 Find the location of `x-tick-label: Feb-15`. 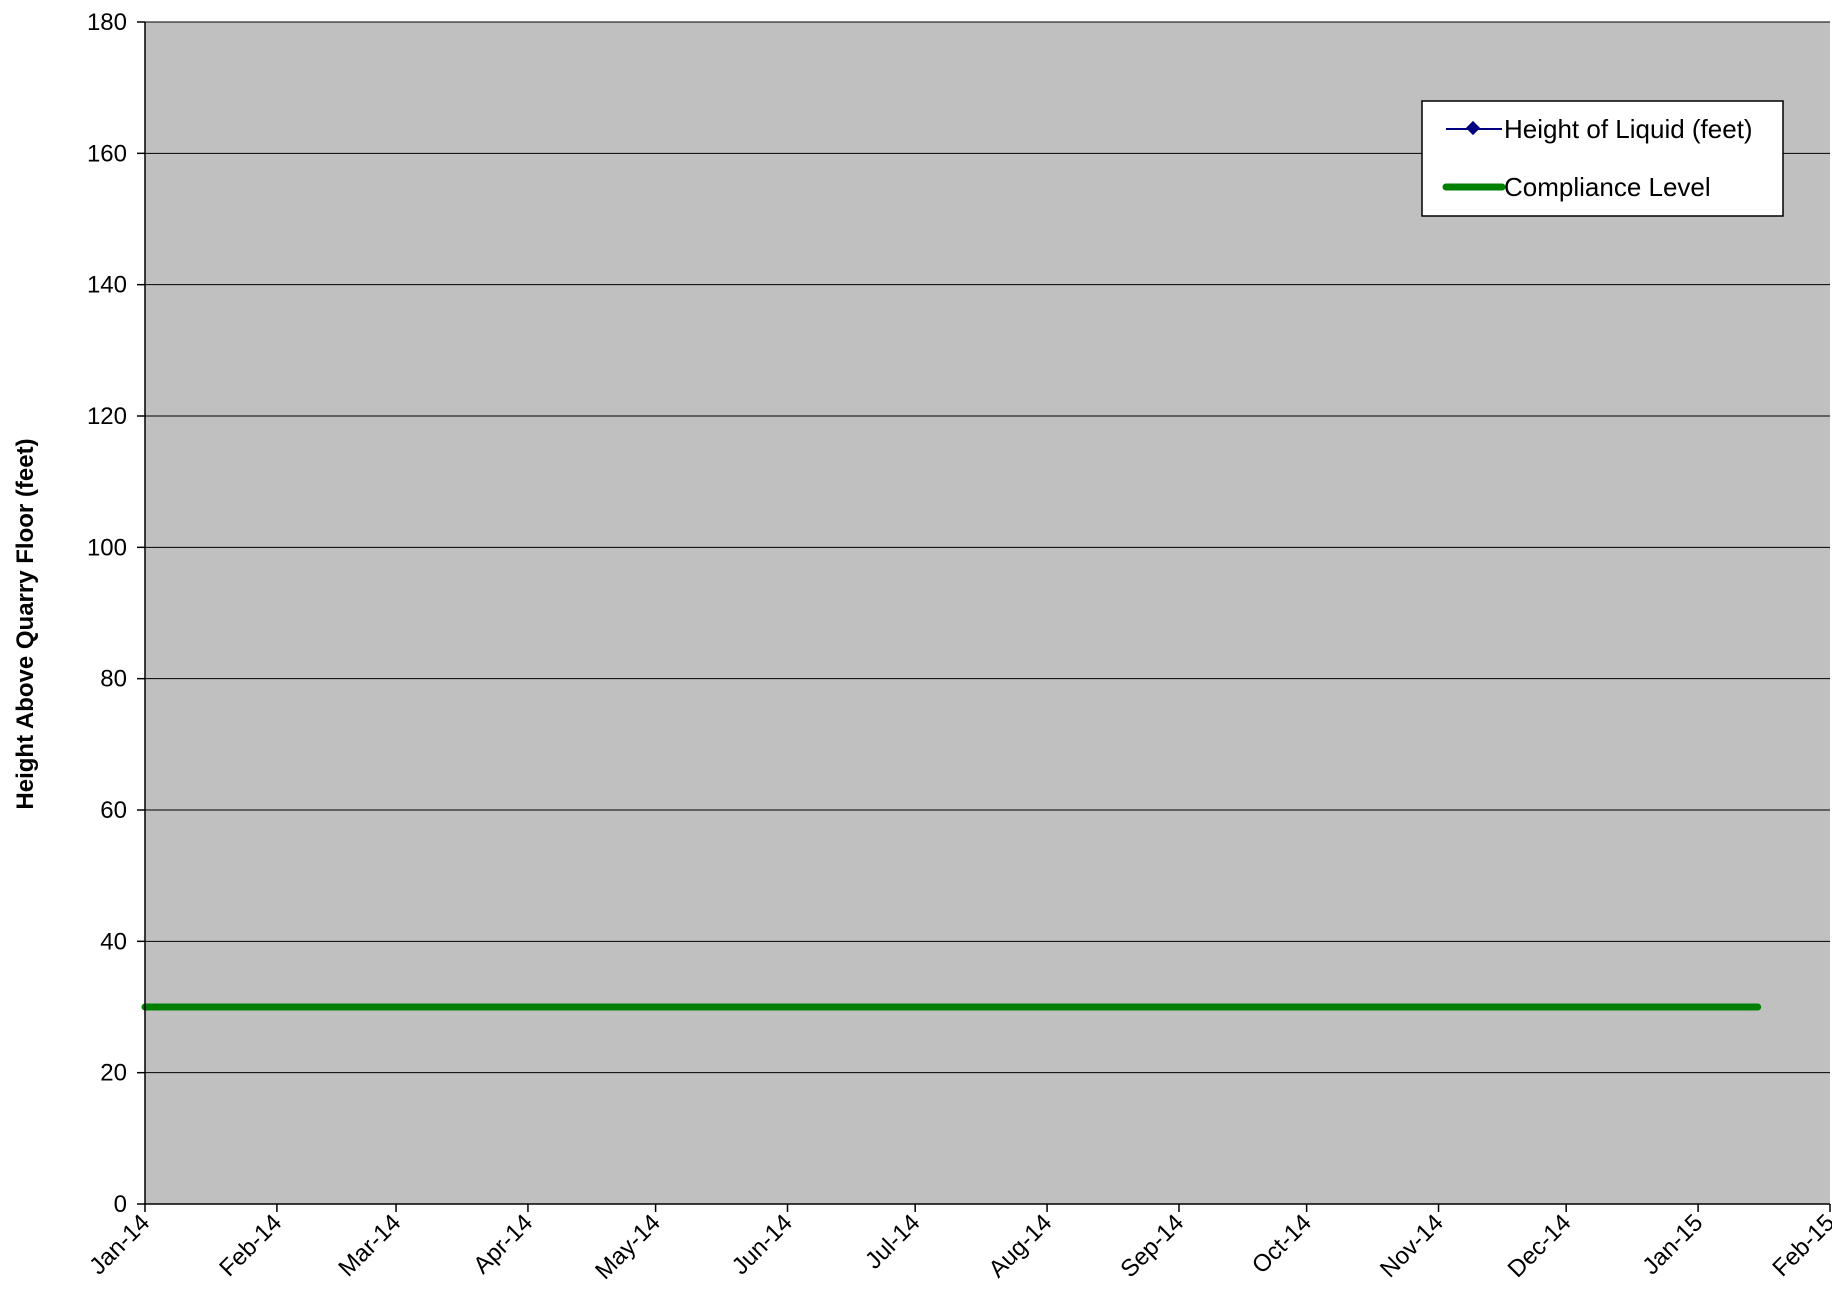

x-tick-label: Feb-15 is located at coordinates (1799, 1245).